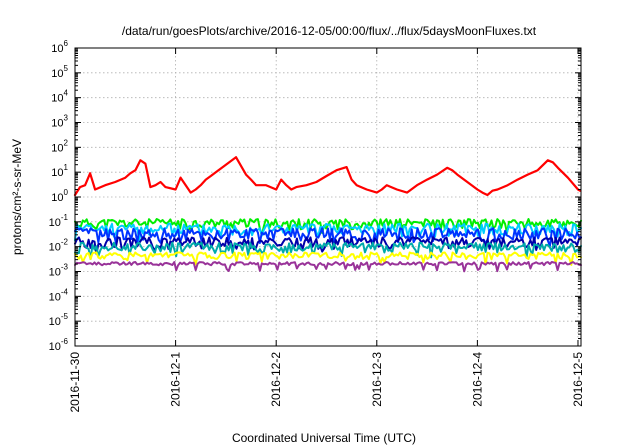 Image resolution: width=640 pixels, height=448 pixels. Describe the element at coordinates (59, 122) in the screenshot. I see `y-tick-label: 10³` at that location.